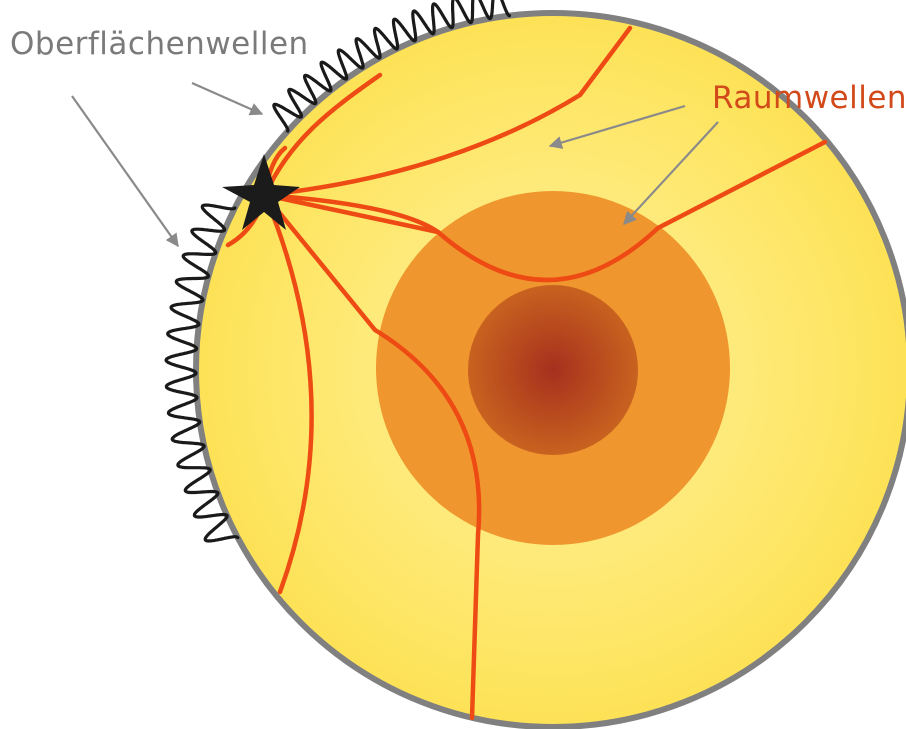 The width and height of the screenshot is (906, 729). Describe the element at coordinates (545, 211) in the screenshot. I see `ray-outer-core-reflect` at that location.